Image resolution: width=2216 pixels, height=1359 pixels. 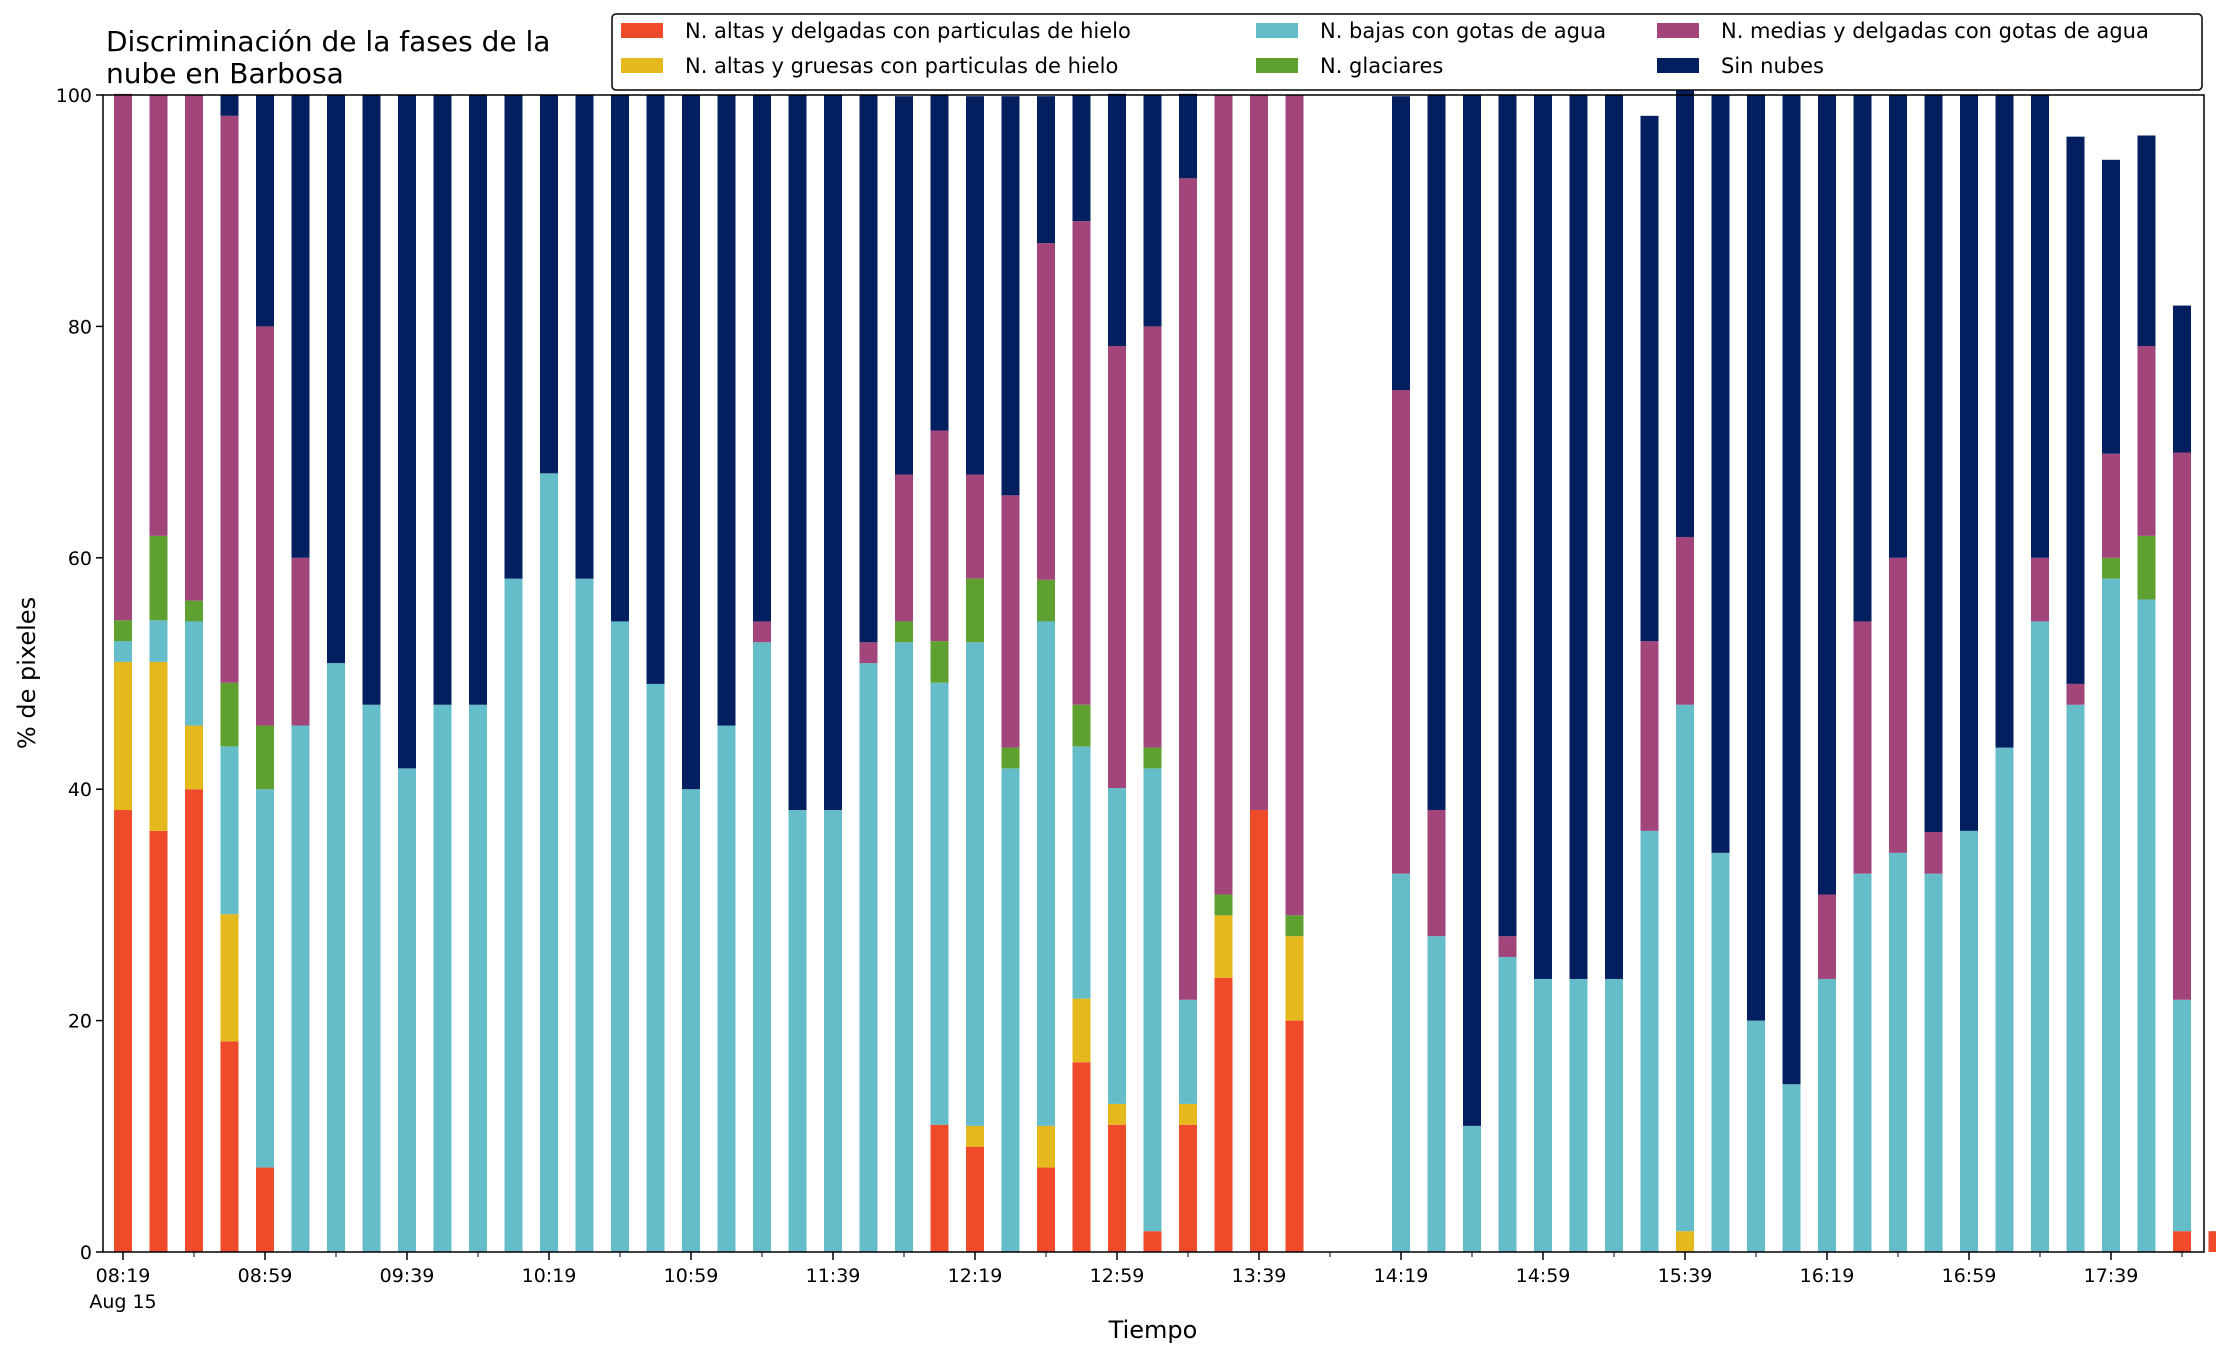 What do you see at coordinates (122, 1302) in the screenshot?
I see `x-date-label: Aug 15` at bounding box center [122, 1302].